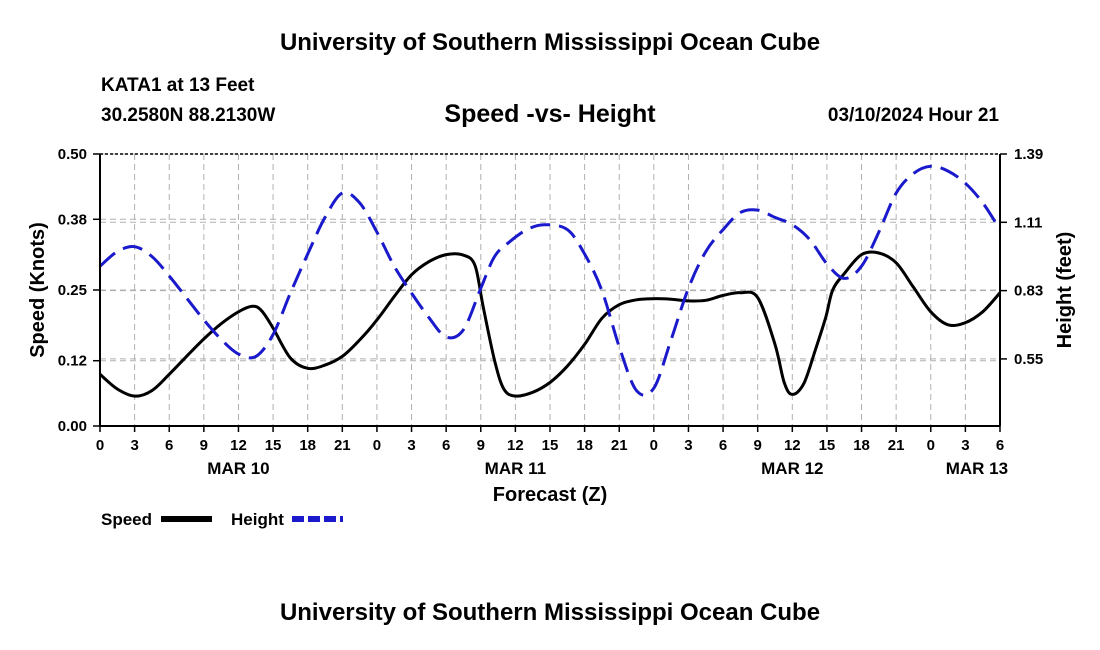 The width and height of the screenshot is (1100, 650). I want to click on y-tick-label: 0.50, so click(72, 154).